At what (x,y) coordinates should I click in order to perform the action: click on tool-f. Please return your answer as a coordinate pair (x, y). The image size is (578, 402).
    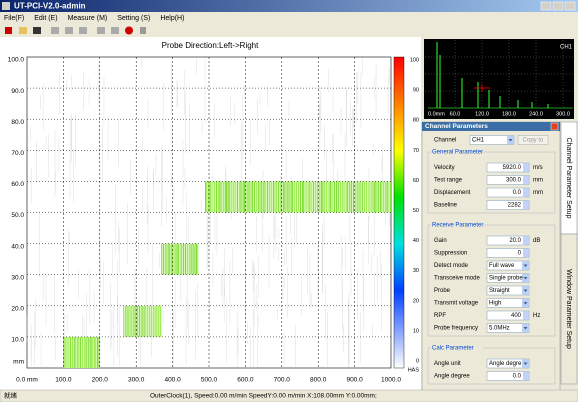
    Looking at the image, I should click on (143, 30).